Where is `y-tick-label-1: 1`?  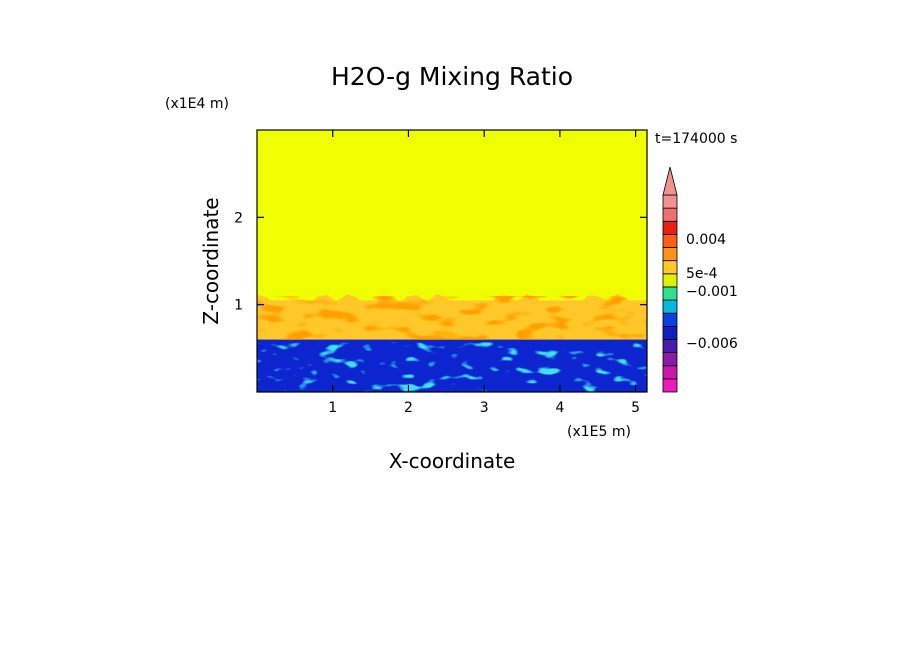 y-tick-label-1: 1 is located at coordinates (238, 306).